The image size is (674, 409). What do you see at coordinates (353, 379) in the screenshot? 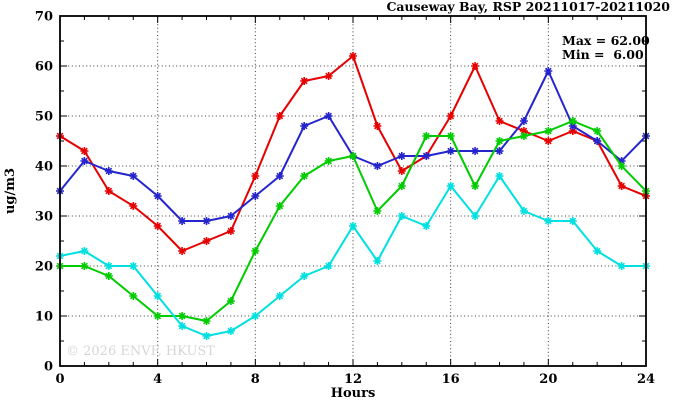
I see `x-tick-label: 12` at bounding box center [353, 379].